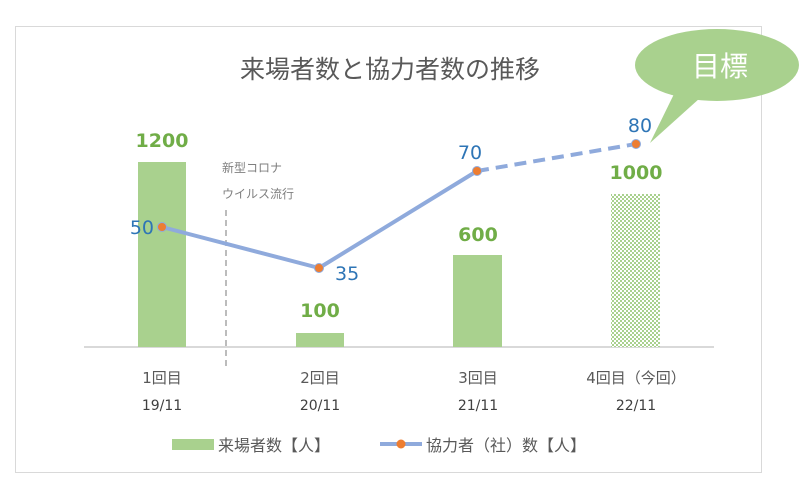 This screenshot has height=486, width=812. I want to click on legend-line-label: 協力者（社）数【人】, so click(506, 445).